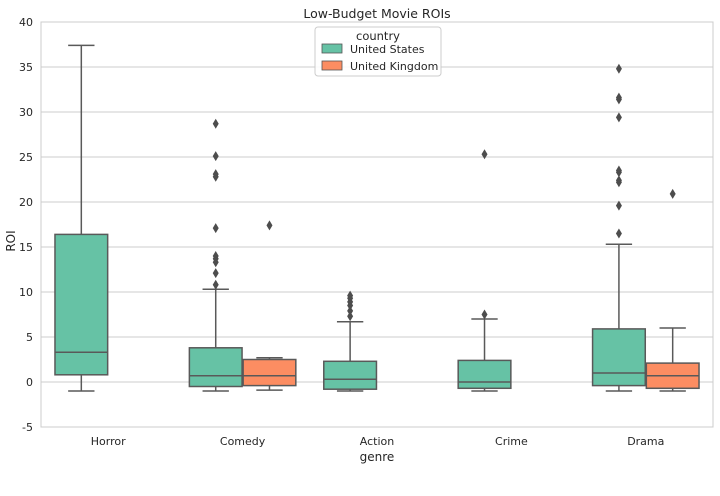  What do you see at coordinates (108, 441) in the screenshot?
I see `x-tick-label: Horror` at bounding box center [108, 441].